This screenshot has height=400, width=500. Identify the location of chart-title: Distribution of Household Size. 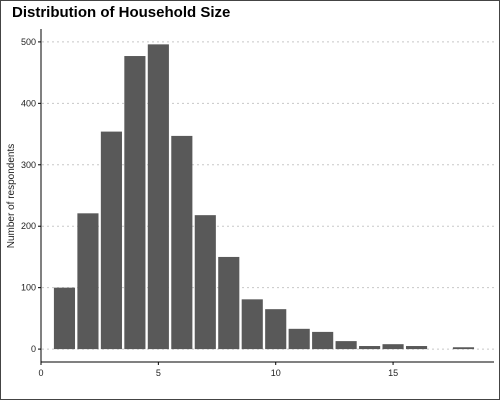
(121, 12).